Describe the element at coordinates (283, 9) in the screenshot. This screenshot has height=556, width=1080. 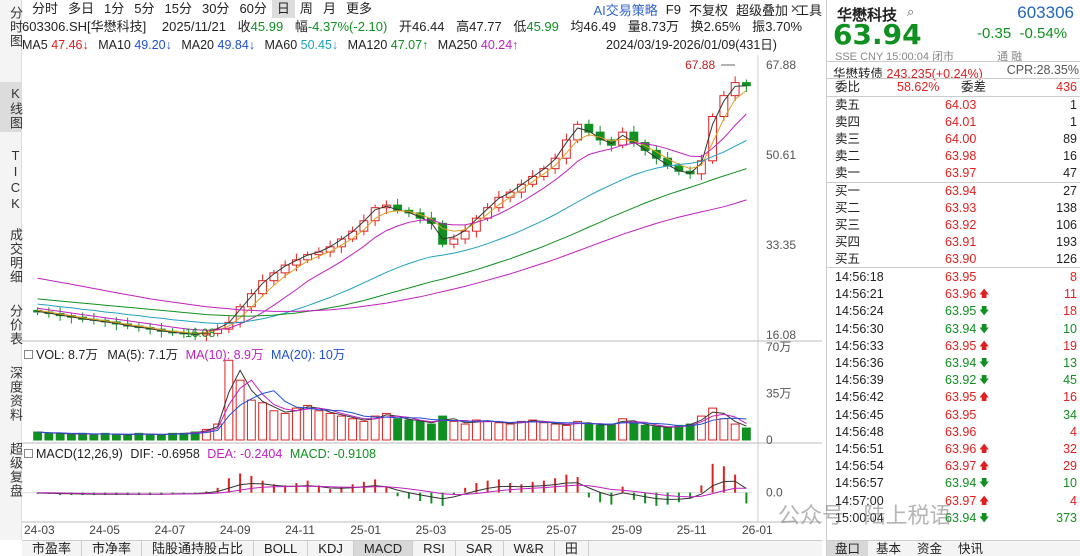
I see `period-day: 日` at that location.